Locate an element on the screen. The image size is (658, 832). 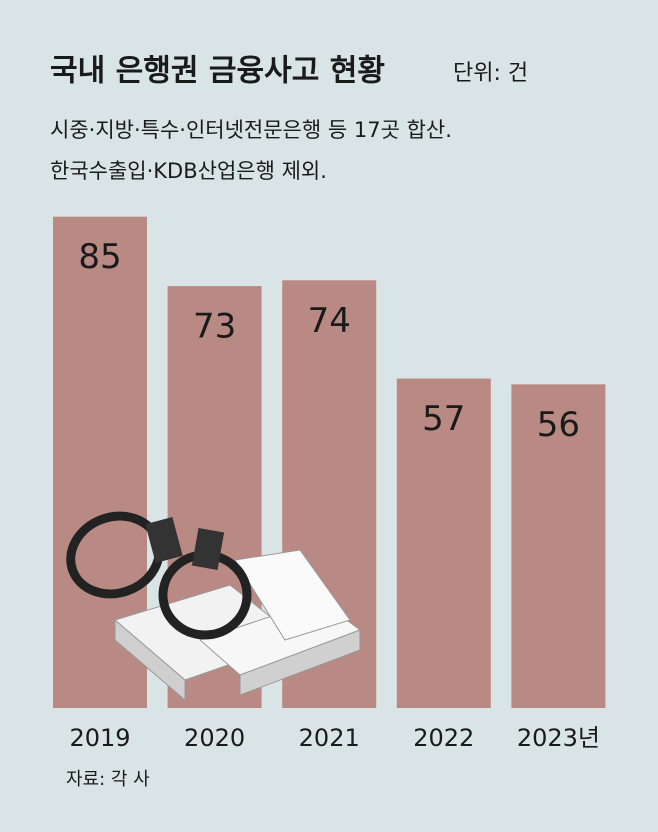
x-tick-label: 2020 is located at coordinates (214, 738).